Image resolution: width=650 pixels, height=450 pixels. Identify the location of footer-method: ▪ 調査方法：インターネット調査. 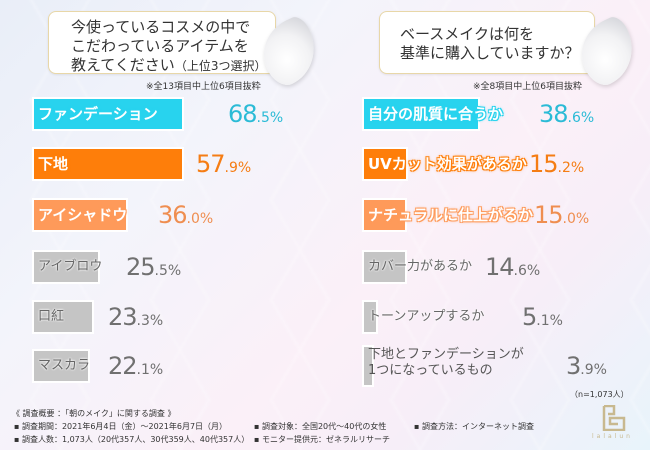
(474, 426).